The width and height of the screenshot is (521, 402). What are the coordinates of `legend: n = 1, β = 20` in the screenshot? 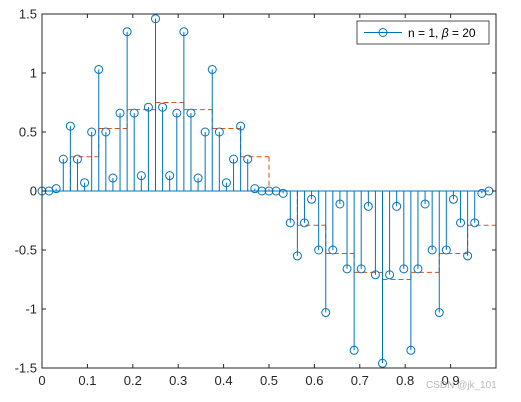 It's located at (423, 32).